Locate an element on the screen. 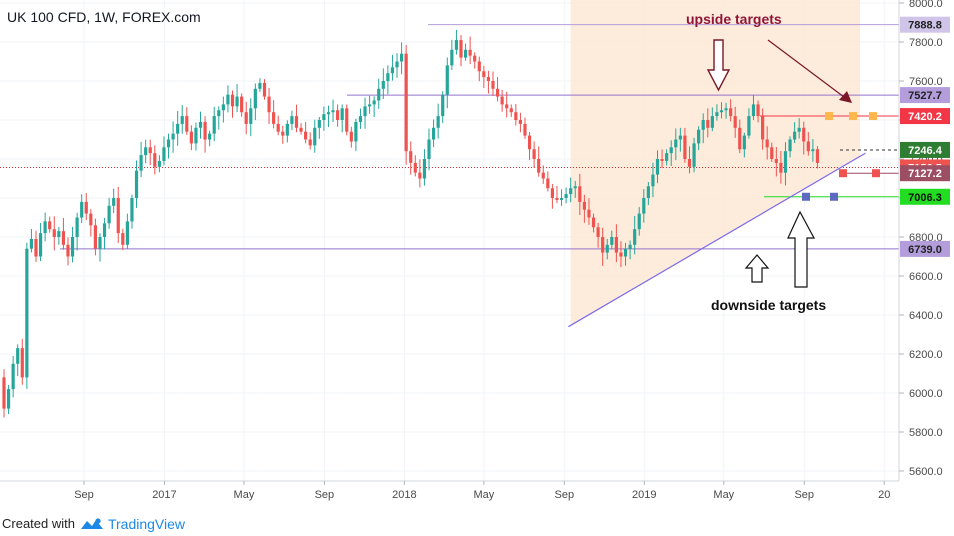 This screenshot has width=954, height=536. small-up-arrow-icon is located at coordinates (757, 268).